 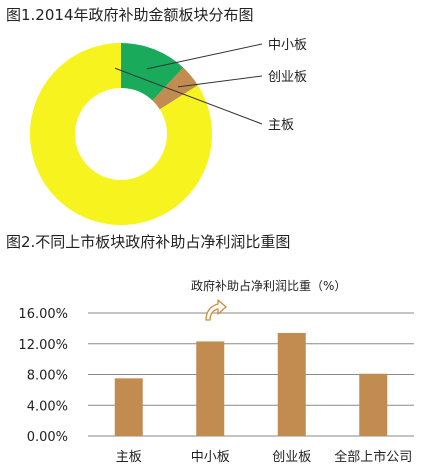 I want to click on curved-arrow-icon, so click(x=216, y=310).